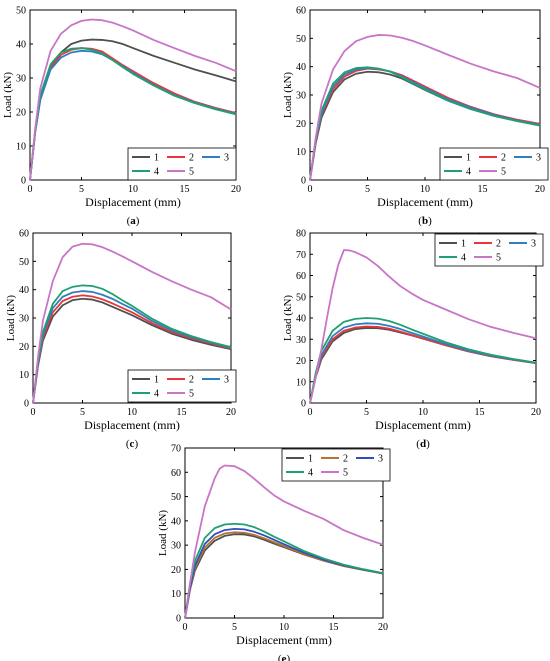 This screenshot has width=550, height=661. Describe the element at coordinates (425, 221) in the screenshot. I see `panel-label: (b)` at that location.